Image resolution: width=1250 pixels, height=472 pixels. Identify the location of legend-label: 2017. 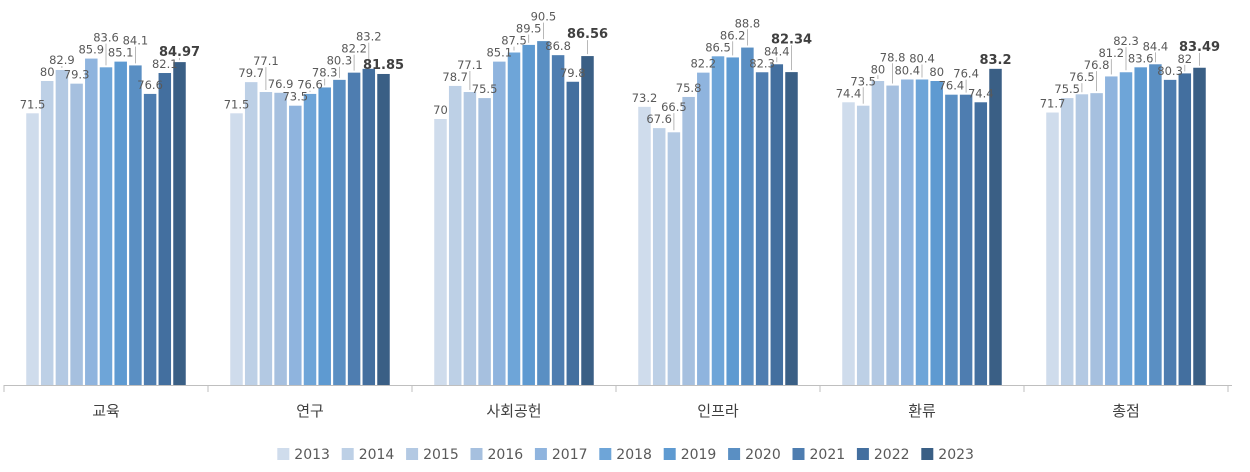
(570, 455).